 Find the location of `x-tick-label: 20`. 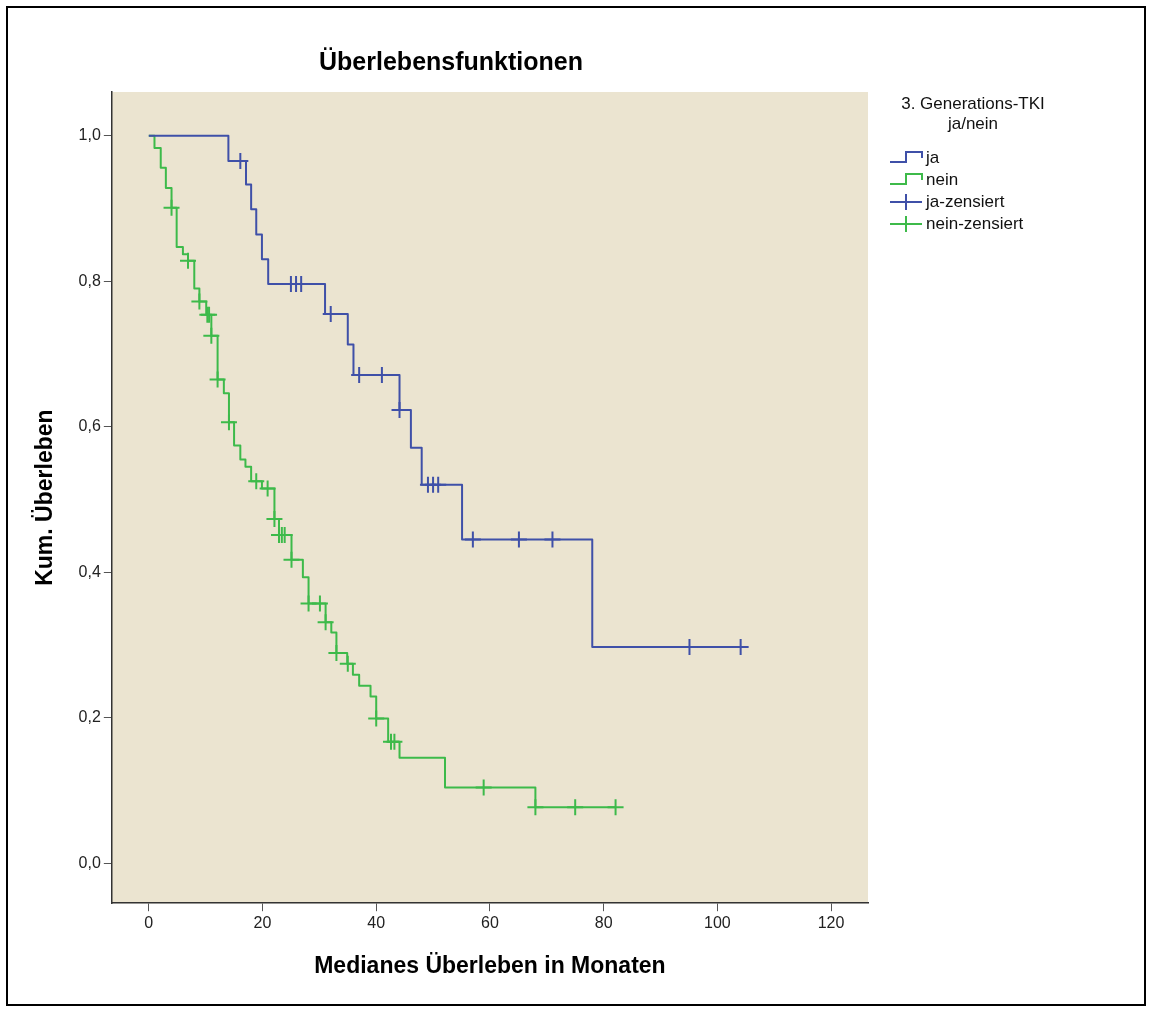

x-tick-label: 20 is located at coordinates (262, 923).